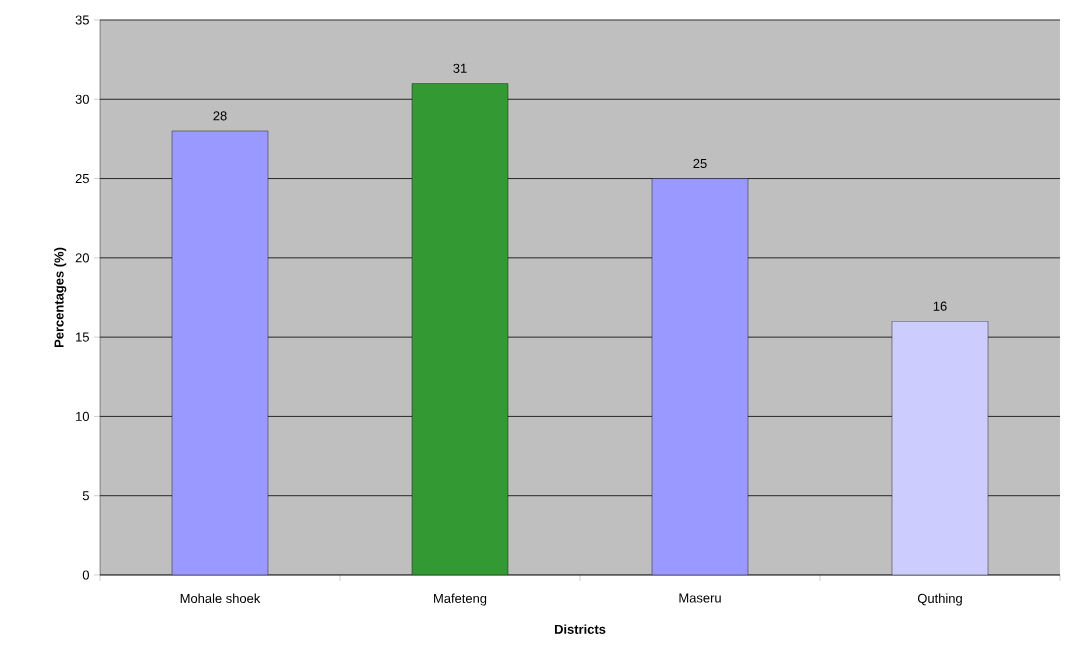  I want to click on x-tick-label: Mafeteng, so click(460, 599).